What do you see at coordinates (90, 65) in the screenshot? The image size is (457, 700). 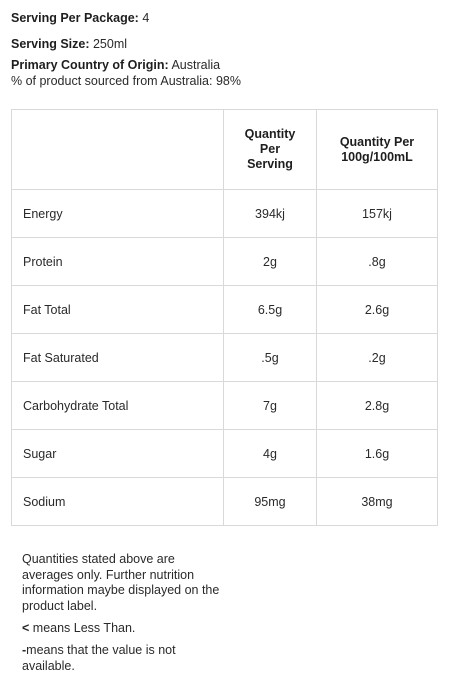 I see `country-of-origin-label: Primary Country of Origin:` at bounding box center [90, 65].